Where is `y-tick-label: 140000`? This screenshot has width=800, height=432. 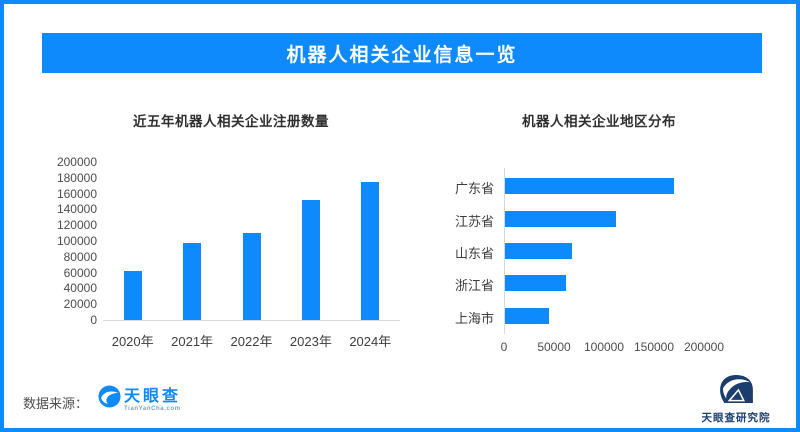
y-tick-label: 140000 is located at coordinates (76, 209).